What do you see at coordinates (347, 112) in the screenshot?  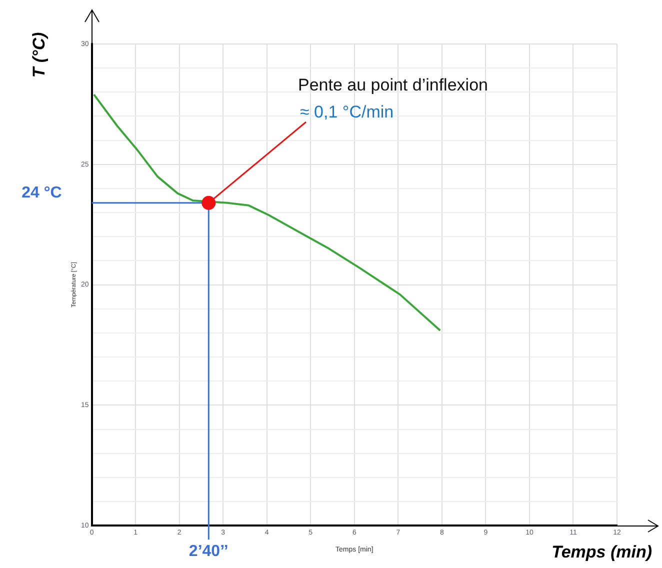 I see `annotation: ≈ 0,1 °C/min` at bounding box center [347, 112].